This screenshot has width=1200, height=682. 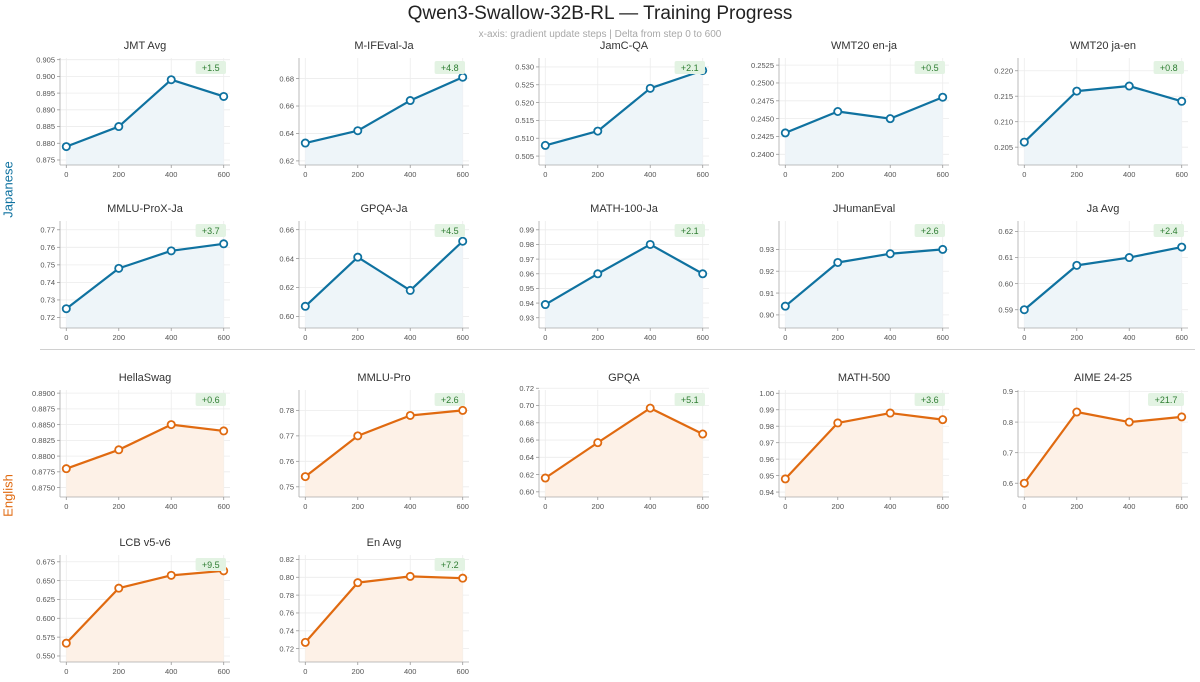 What do you see at coordinates (450, 565) in the screenshot?
I see `delta-label: +7.2` at bounding box center [450, 565].